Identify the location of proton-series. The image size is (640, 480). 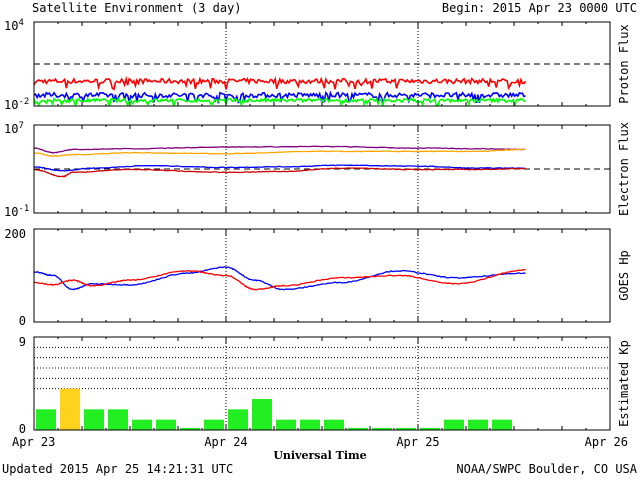
(280, 90).